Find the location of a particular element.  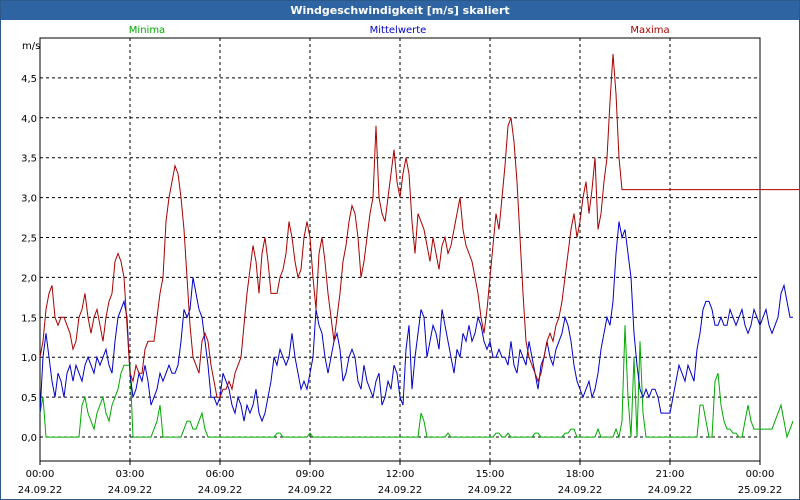

legend-label-mittelwerte: Mittelwerte is located at coordinates (398, 30).